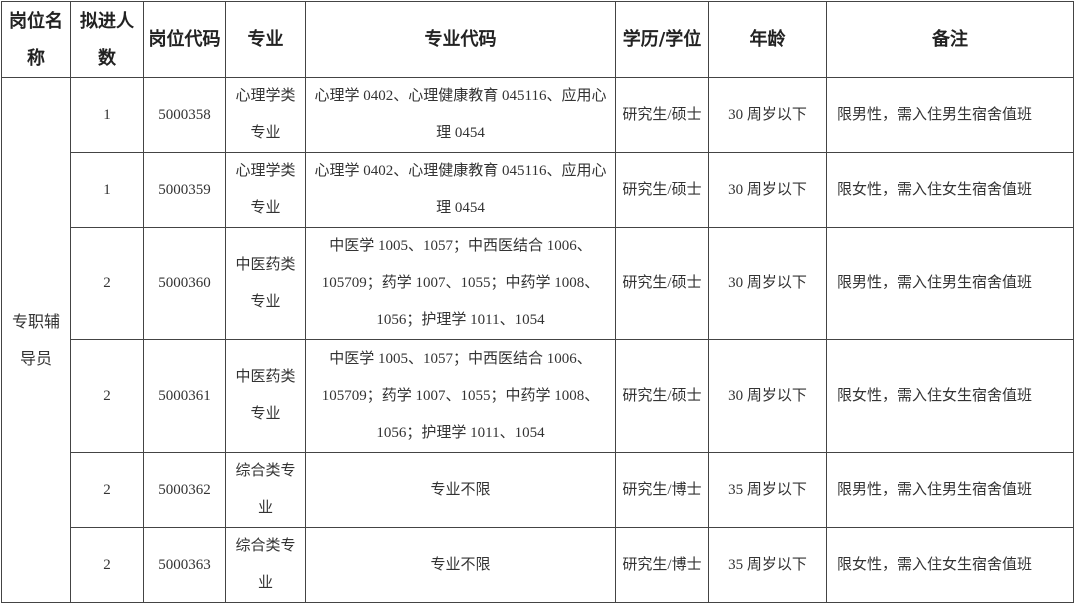 This screenshot has height=609, width=1074. Describe the element at coordinates (767, 39) in the screenshot. I see `header-age: 年龄` at that location.